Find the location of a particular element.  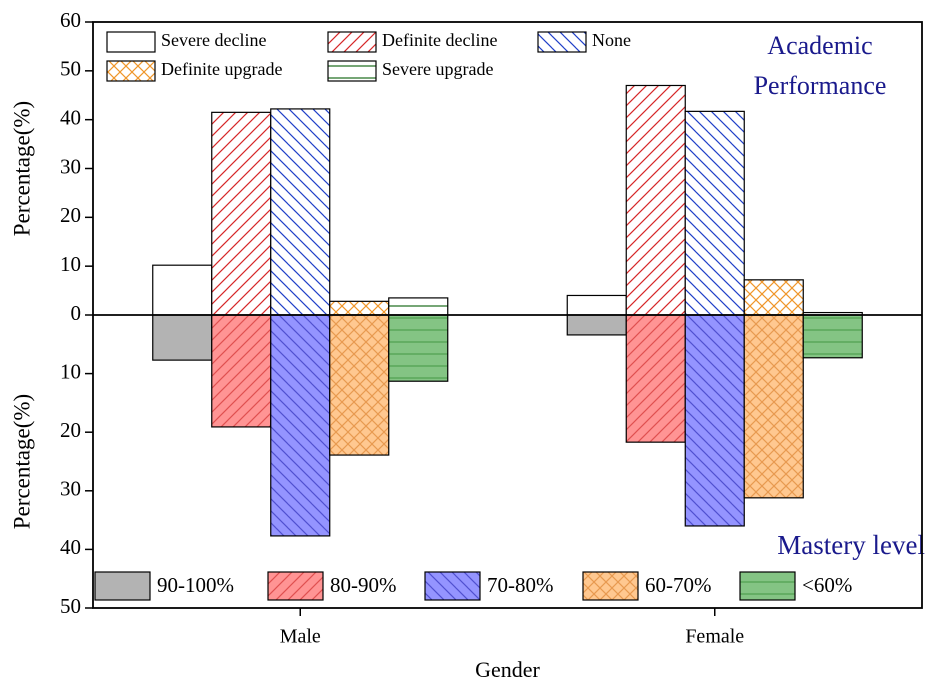

y-tick-label: 0 is located at coordinates (76, 313).